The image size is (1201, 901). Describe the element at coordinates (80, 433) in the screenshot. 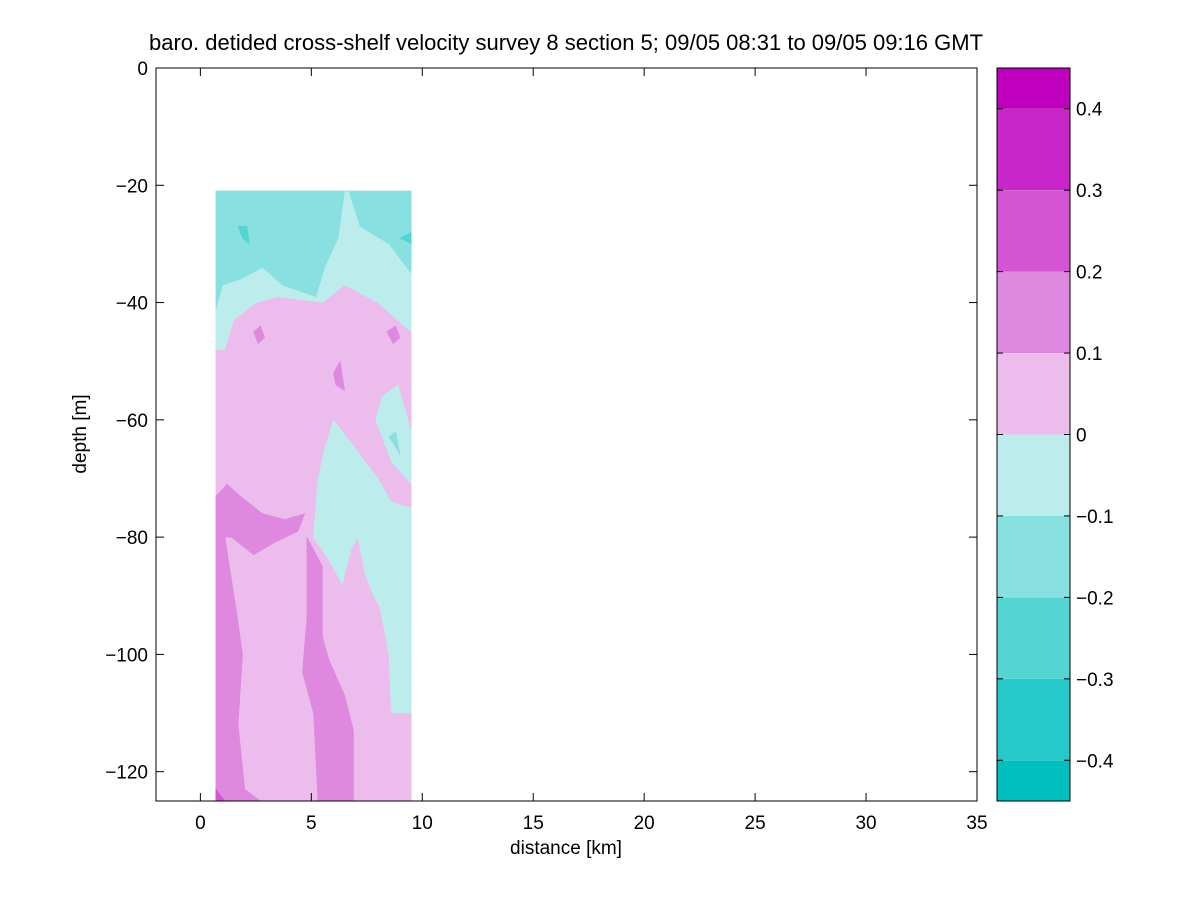

I see `y-axis-label: depth [m]` at that location.